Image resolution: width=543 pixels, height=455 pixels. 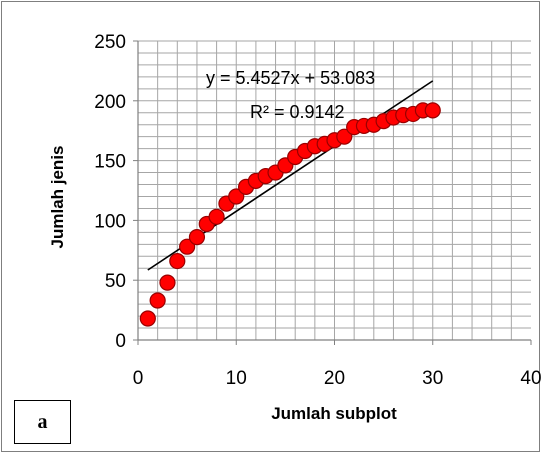 I want to click on y-tick-label: 250, so click(x=110, y=42).